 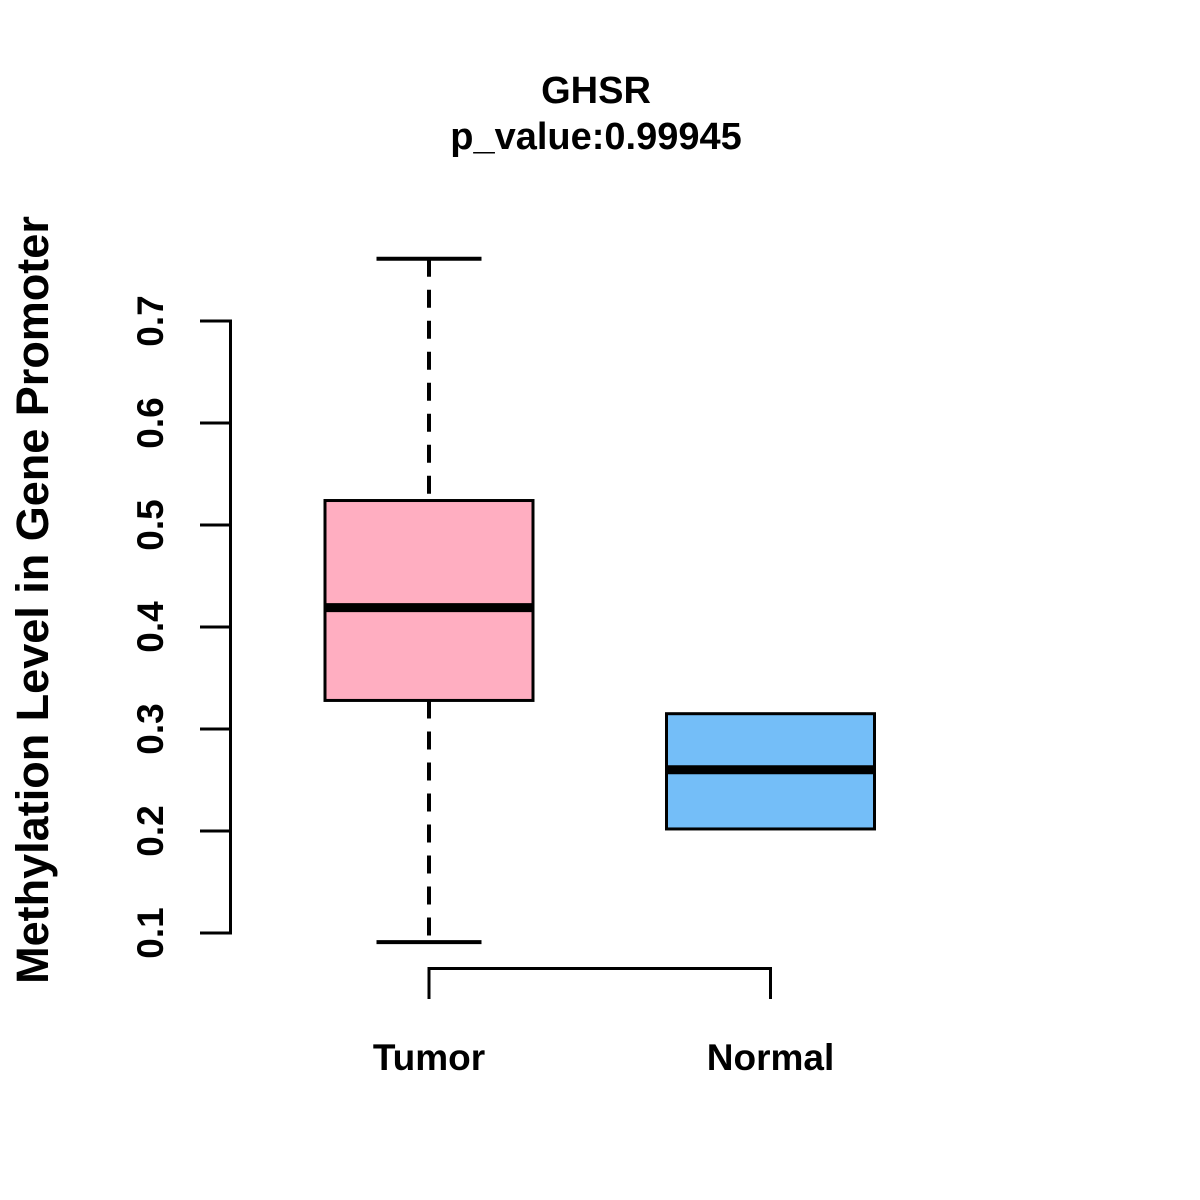 What do you see at coordinates (150, 627) in the screenshot?
I see `y-axis-tick-label: 0.4` at bounding box center [150, 627].